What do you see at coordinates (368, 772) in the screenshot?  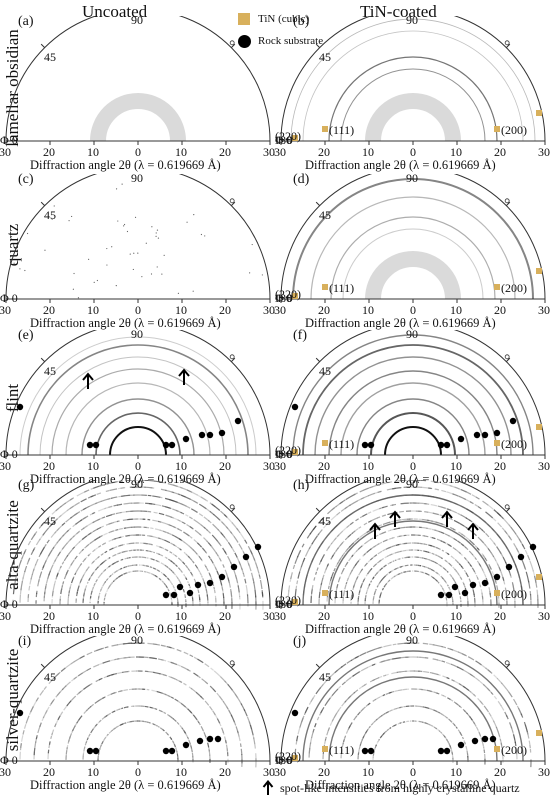 I see `x-tick-label: 10` at bounding box center [368, 772].